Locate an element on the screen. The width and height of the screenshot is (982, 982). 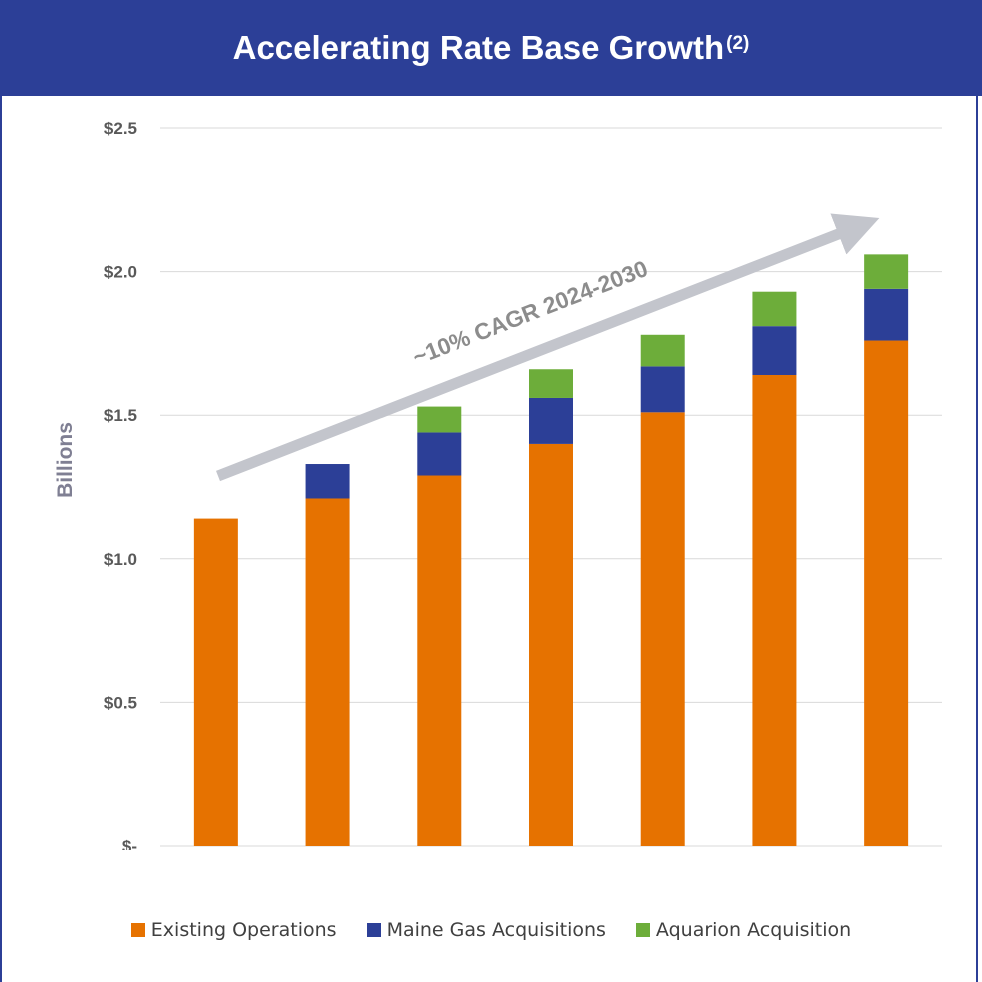
y-axis-label: Billions is located at coordinates (65, 460).